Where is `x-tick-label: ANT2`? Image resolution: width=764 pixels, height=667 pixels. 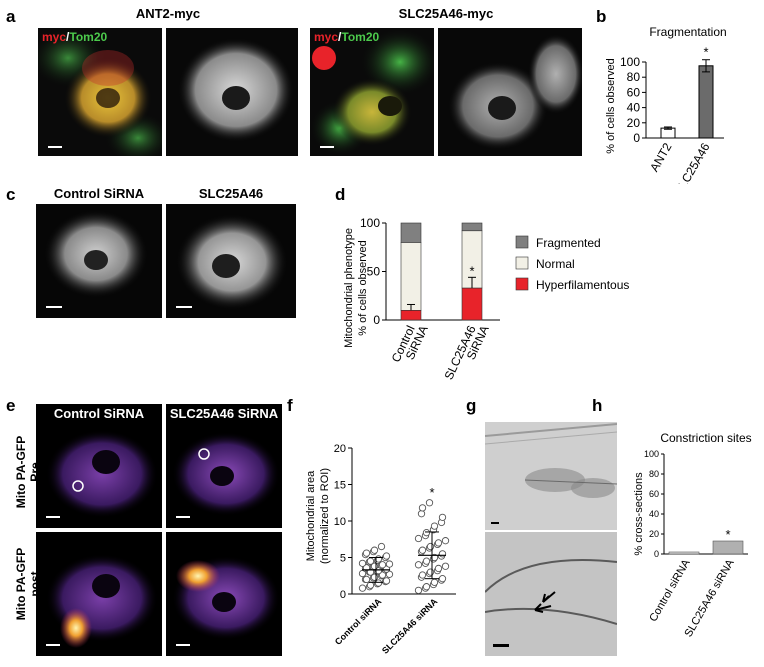
x-tick-label: ANT2 is located at coordinates (661, 157).